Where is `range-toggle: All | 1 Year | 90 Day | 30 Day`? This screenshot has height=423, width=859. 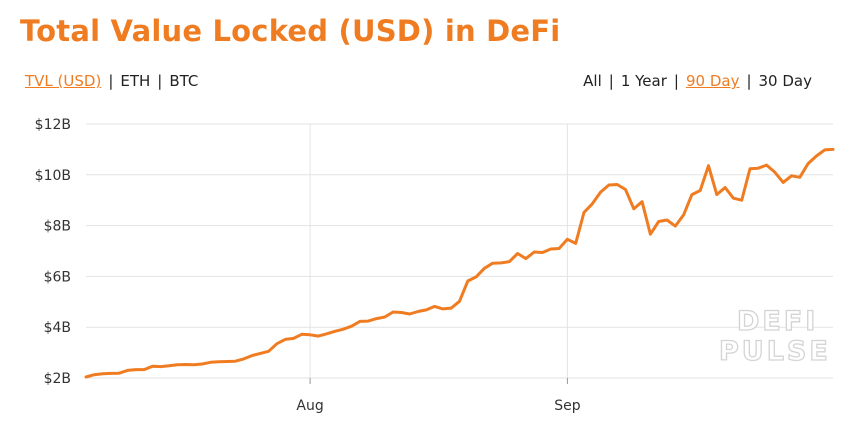
range-toggle: All | 1 Year | 90 Day | 30 Day is located at coordinates (697, 81).